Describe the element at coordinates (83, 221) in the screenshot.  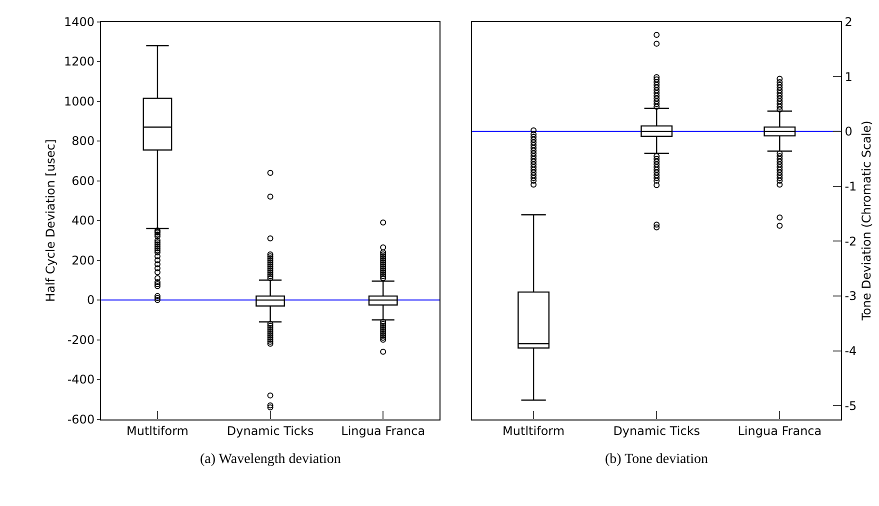
I see `y-tick-label: 400` at that location.